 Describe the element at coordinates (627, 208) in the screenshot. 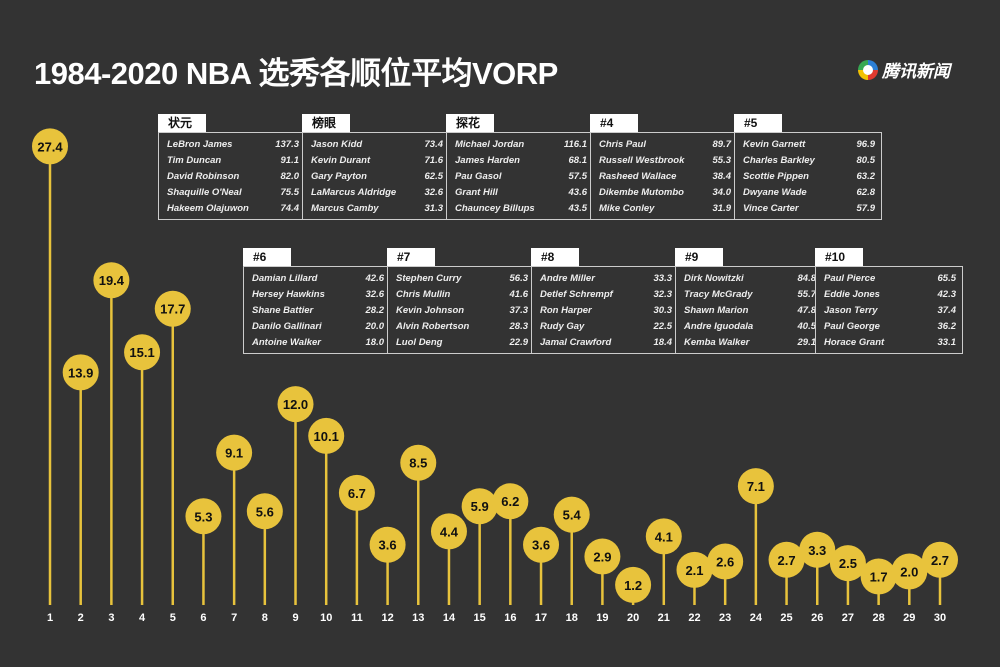

I see `player-name: Mike Conley` at that location.